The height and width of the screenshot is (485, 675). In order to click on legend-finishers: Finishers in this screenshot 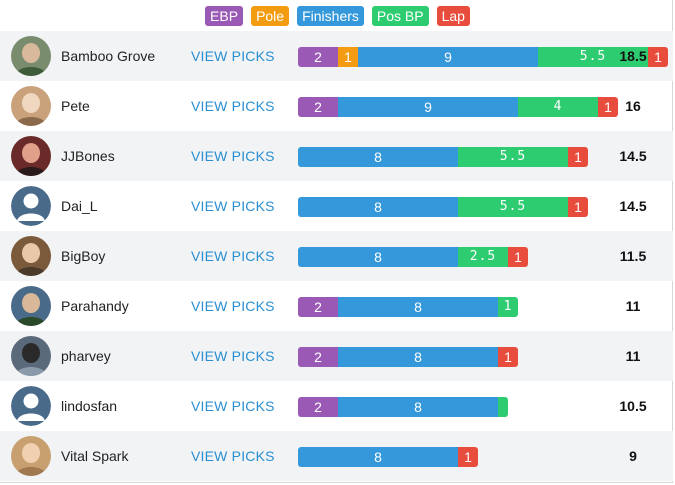, I will do `click(330, 16)`.